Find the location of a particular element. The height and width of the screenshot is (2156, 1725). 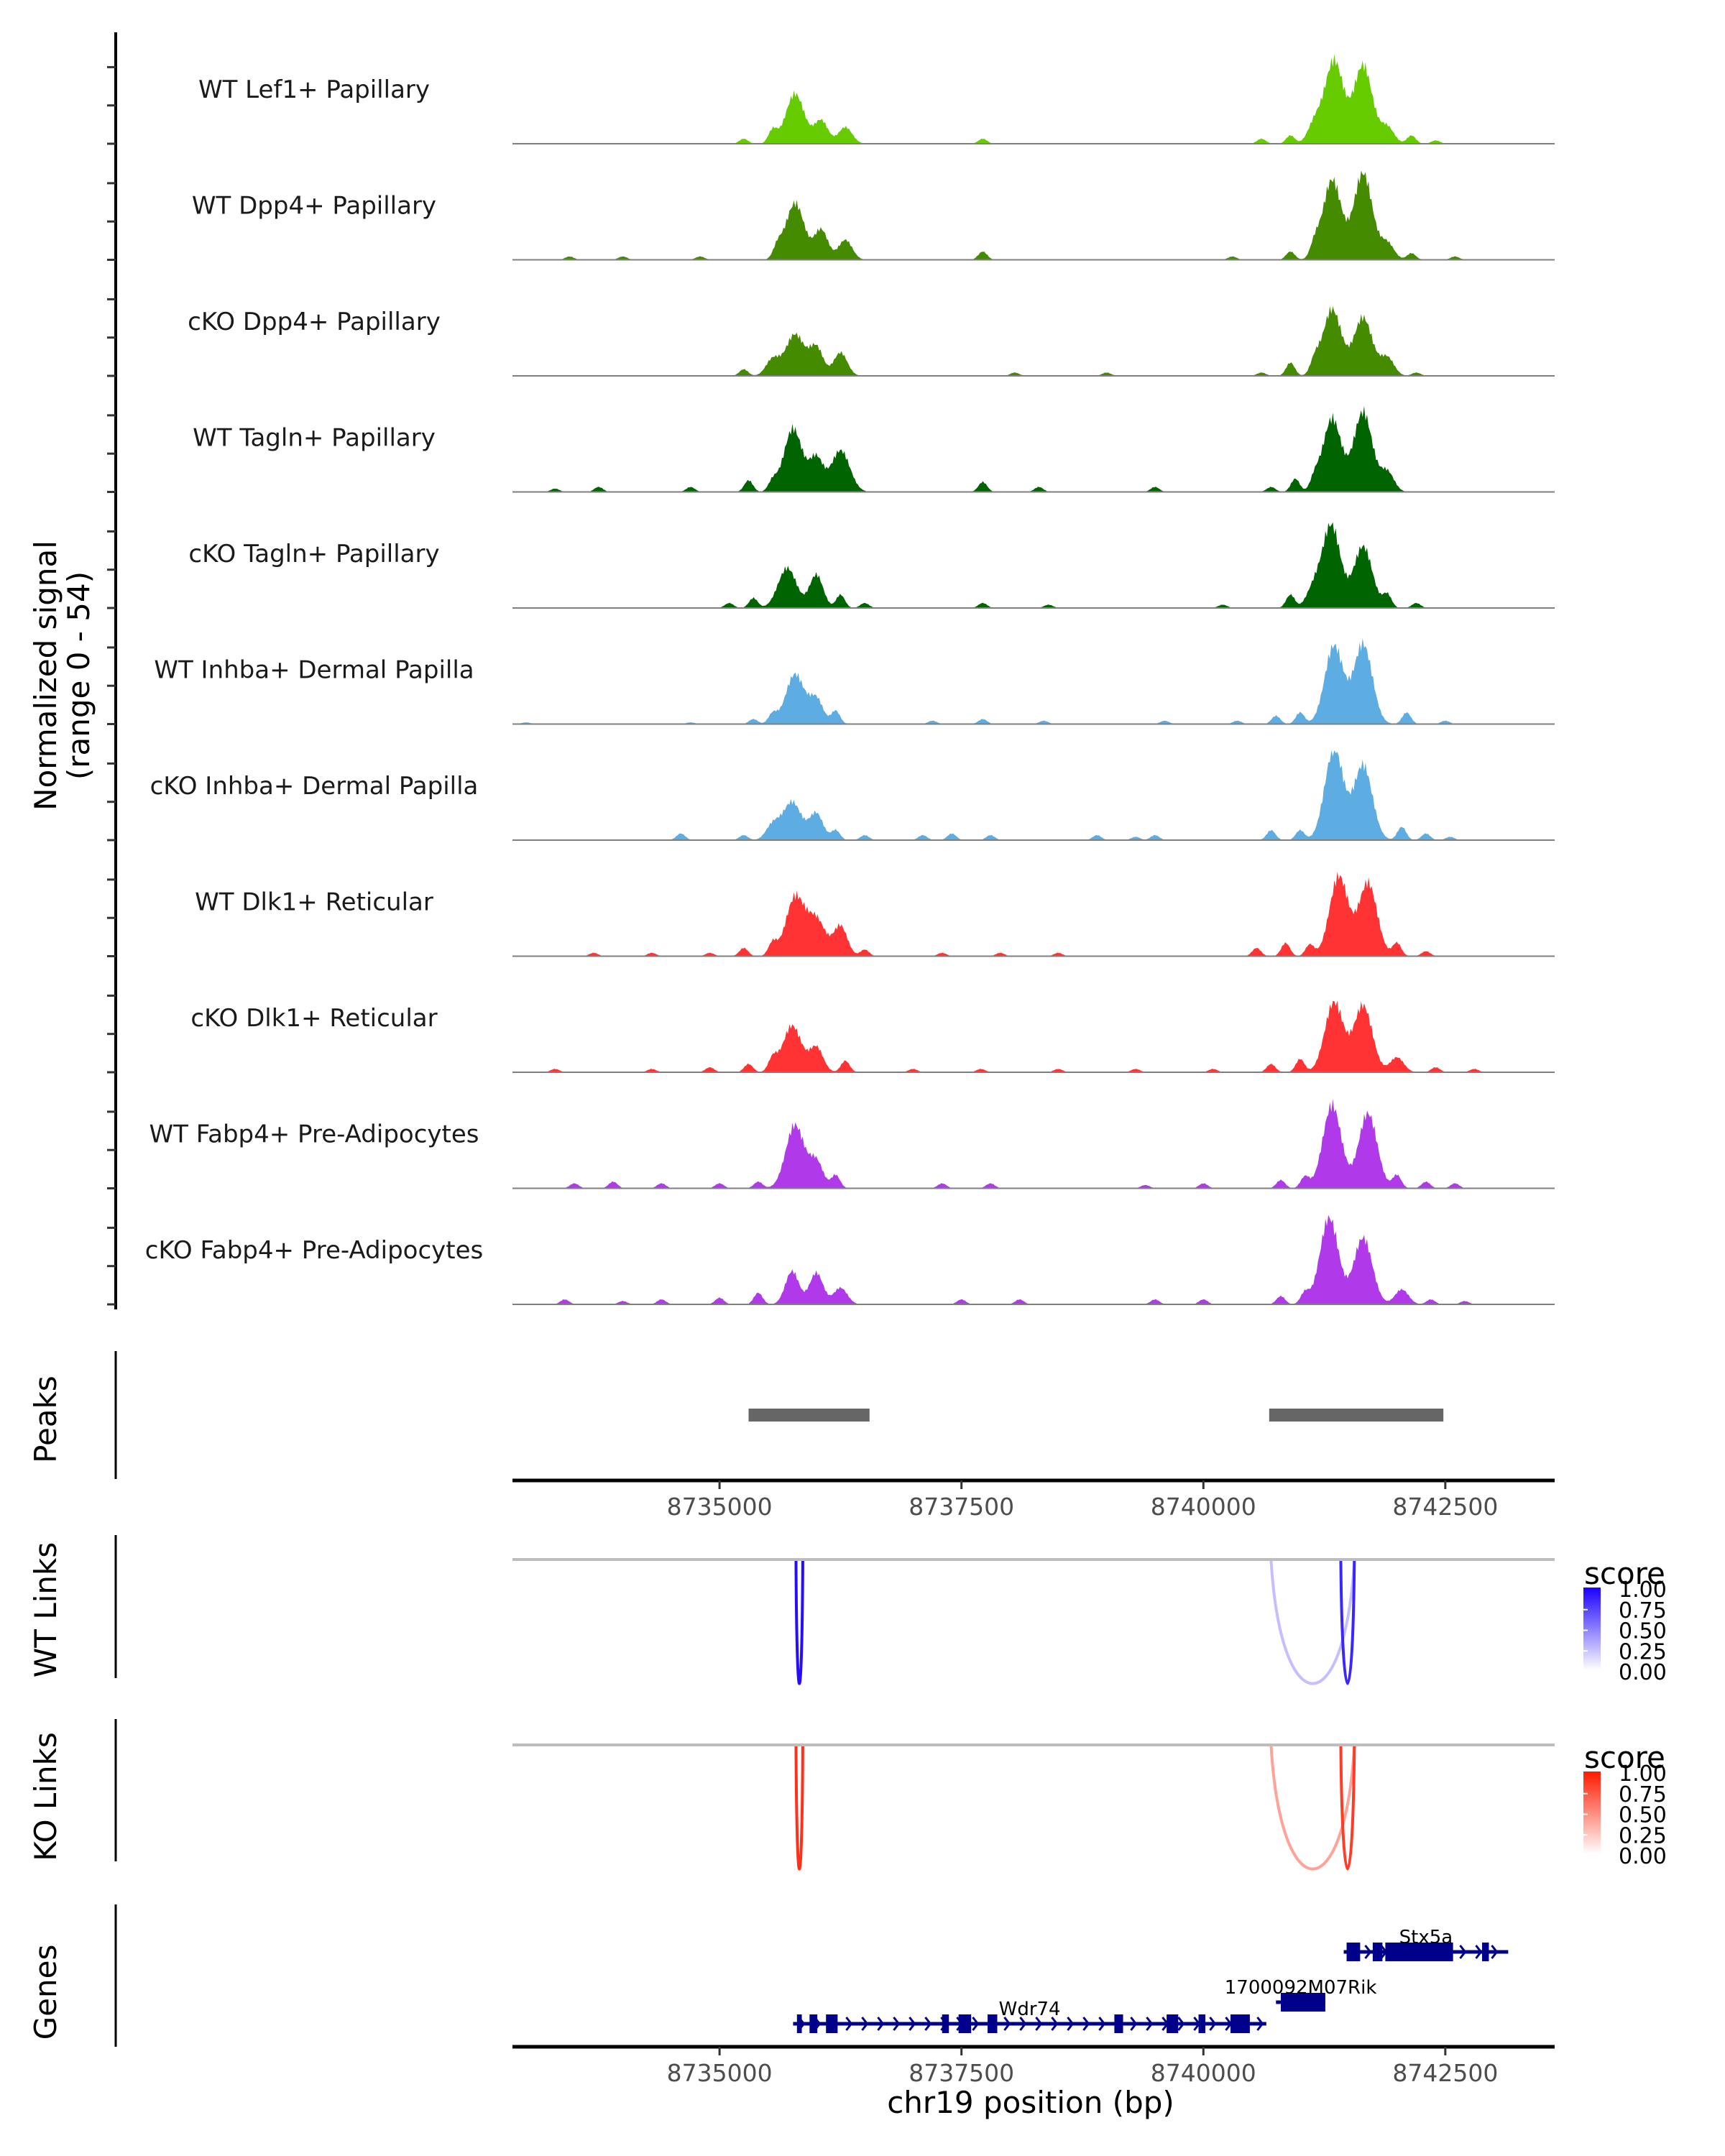

gene-model: Stx5a is located at coordinates (1426, 1944).